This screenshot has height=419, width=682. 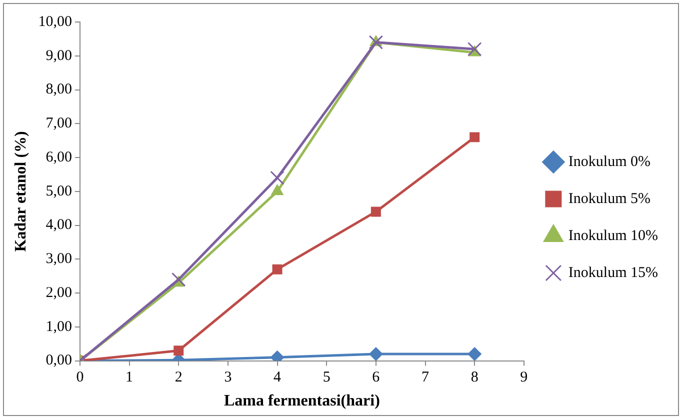 What do you see at coordinates (326, 378) in the screenshot?
I see `x-tick-label: 5` at bounding box center [326, 378].